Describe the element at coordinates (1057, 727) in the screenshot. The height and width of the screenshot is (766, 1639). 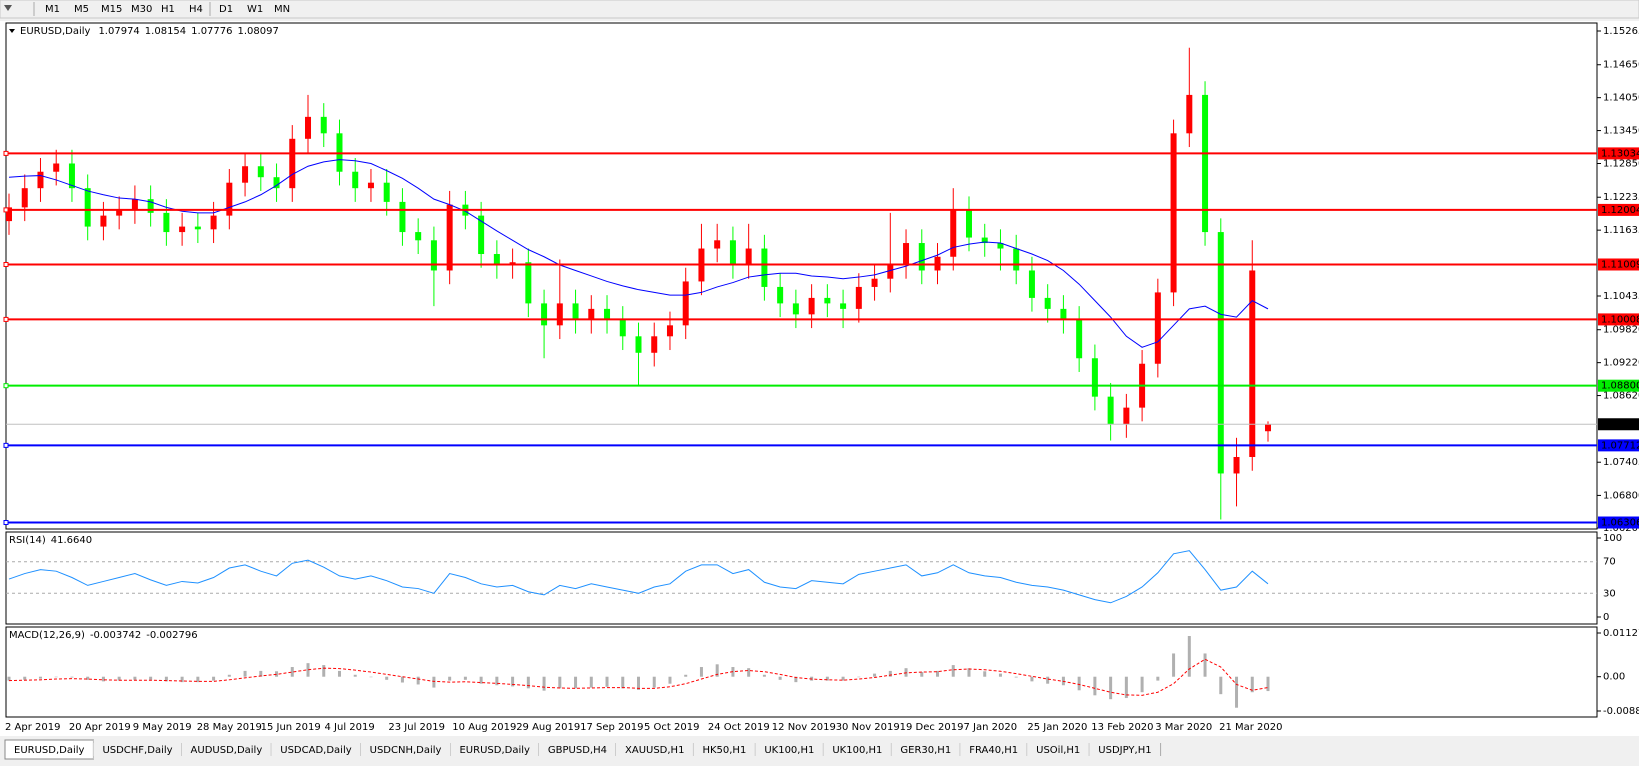
I see `x-tick-label: 25 Jan 2020` at that location.